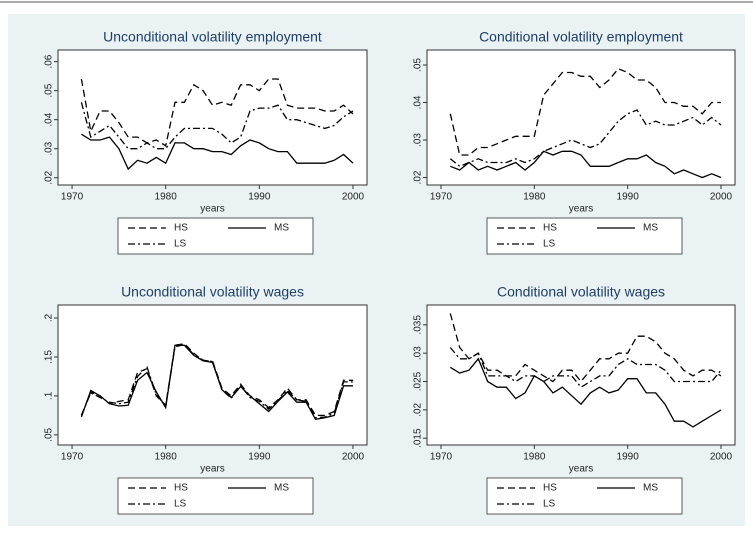 This screenshot has width=753, height=534. What do you see at coordinates (581, 37) in the screenshot?
I see `chart-title: Conditional volatility employment` at bounding box center [581, 37].